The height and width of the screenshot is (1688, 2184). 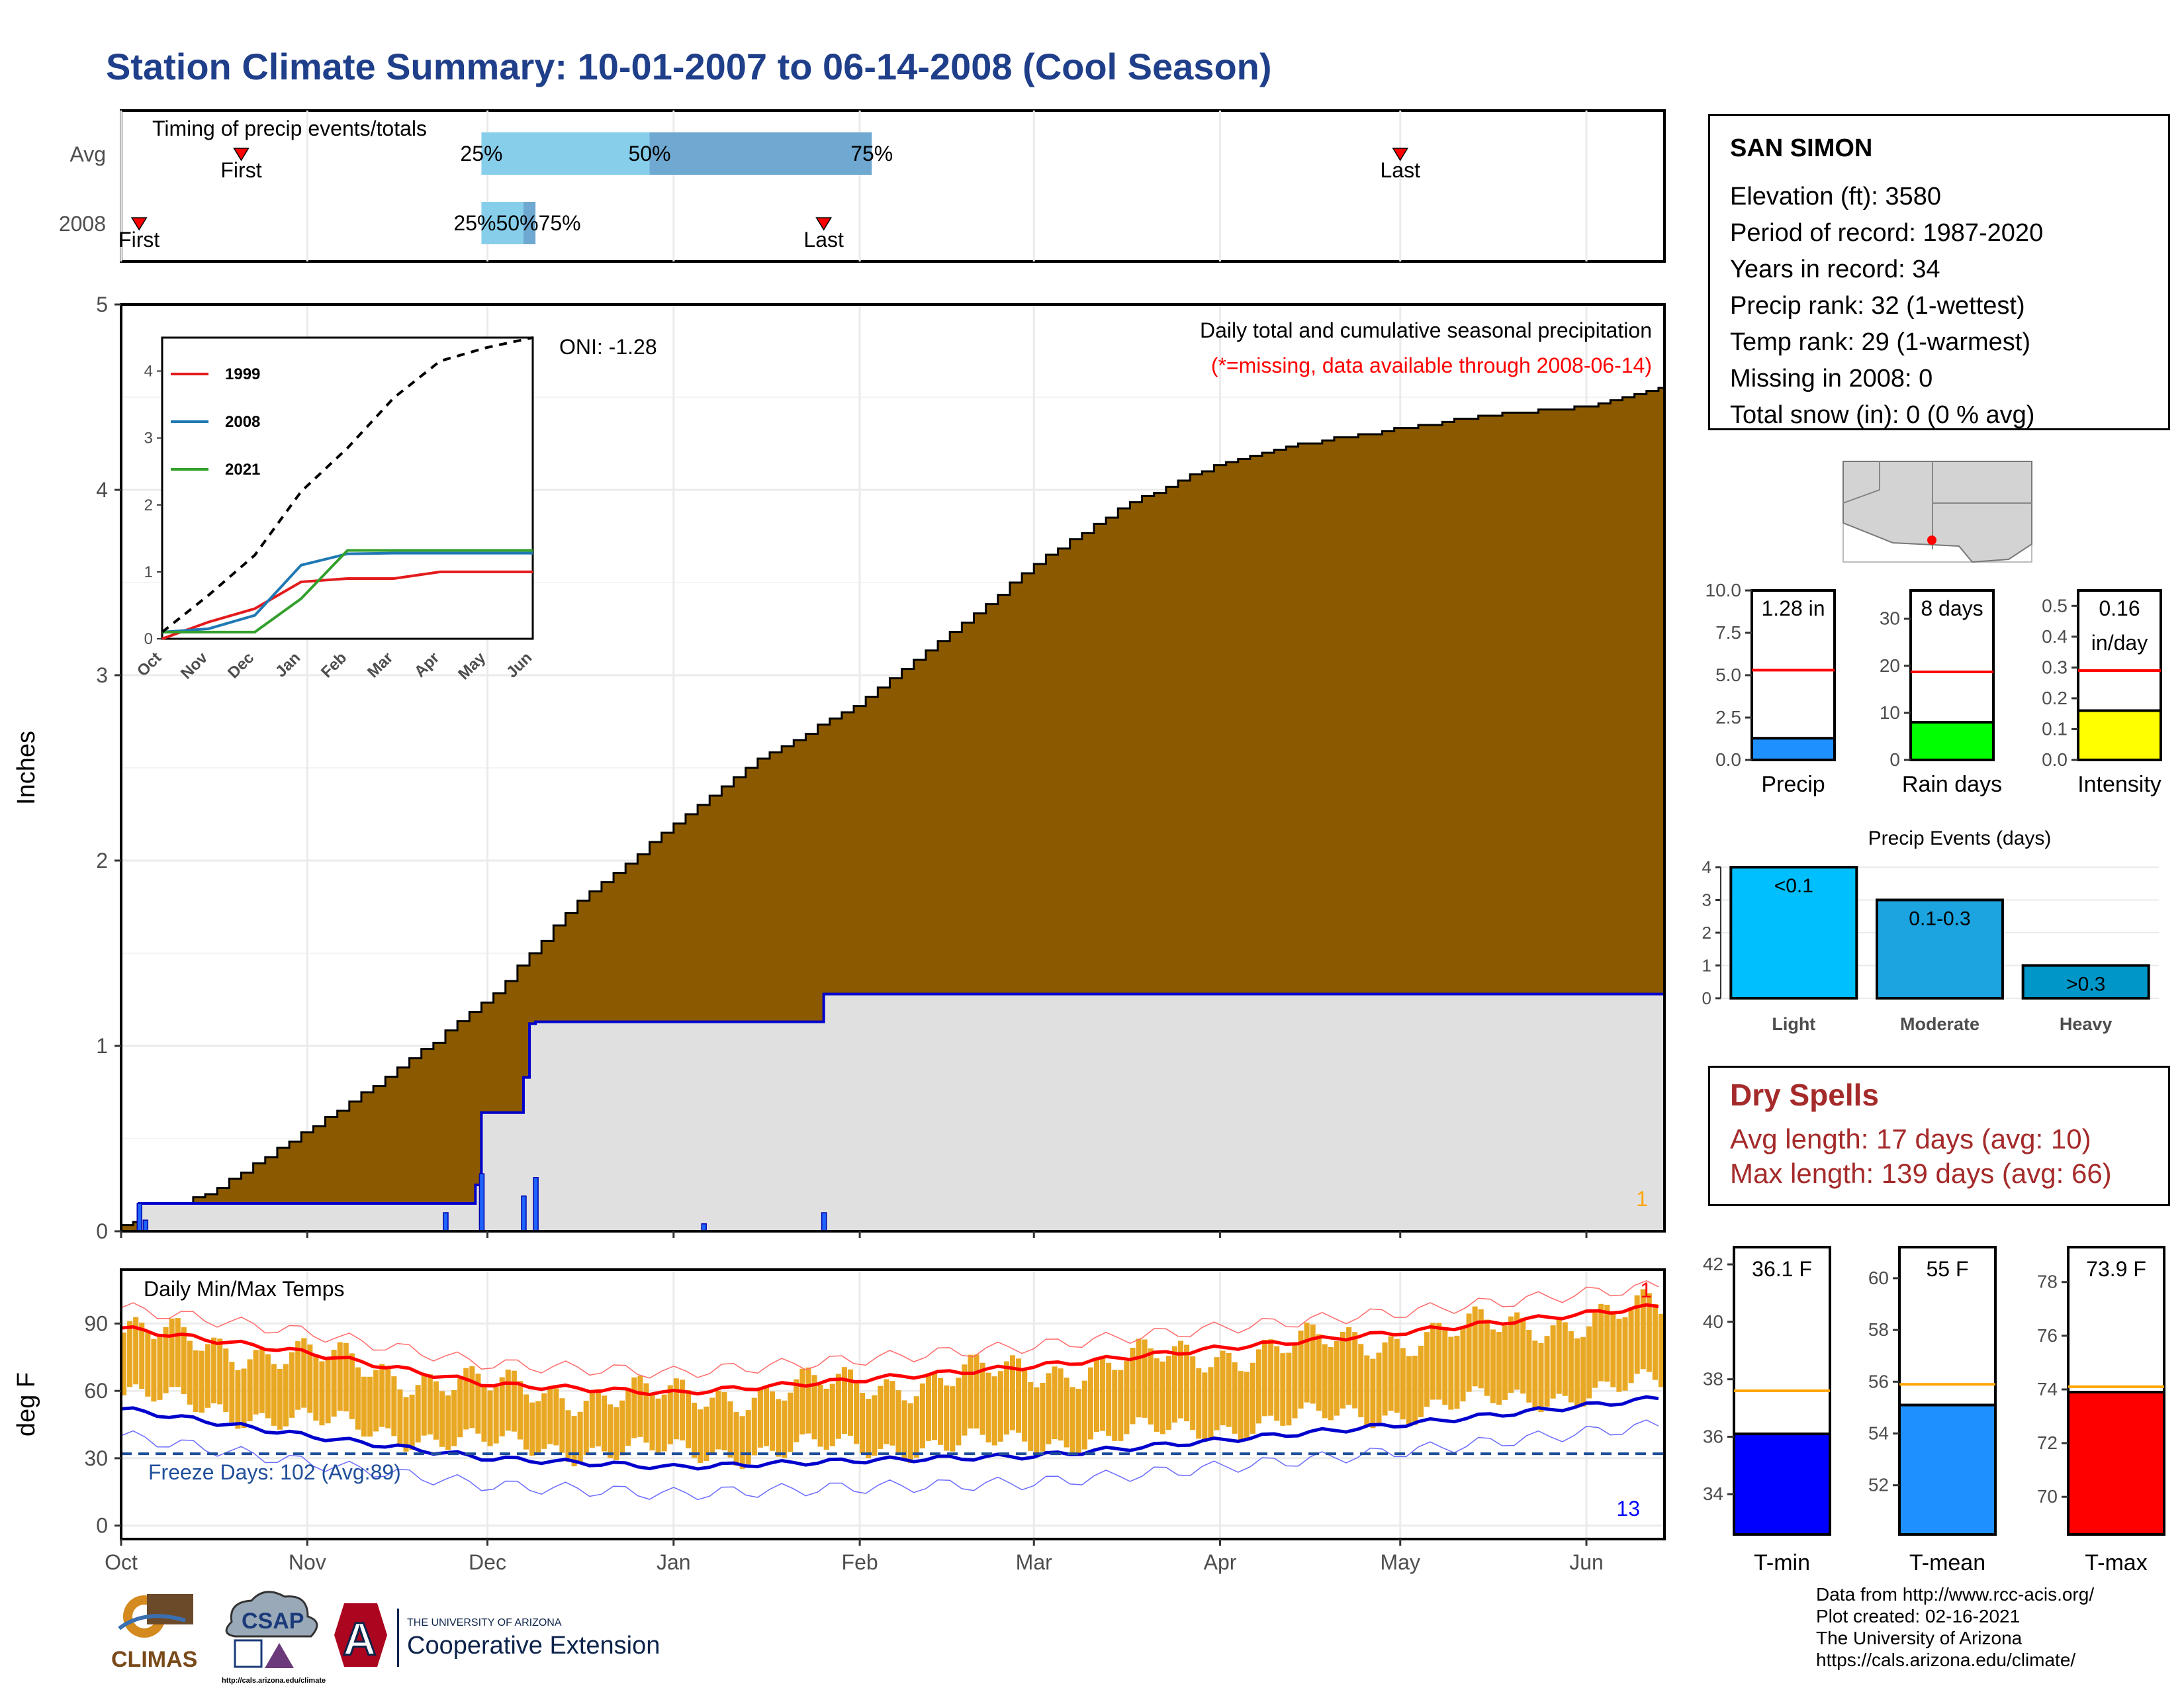 What do you see at coordinates (1587, 1562) in the screenshot?
I see `month-tick-label: Jun` at bounding box center [1587, 1562].